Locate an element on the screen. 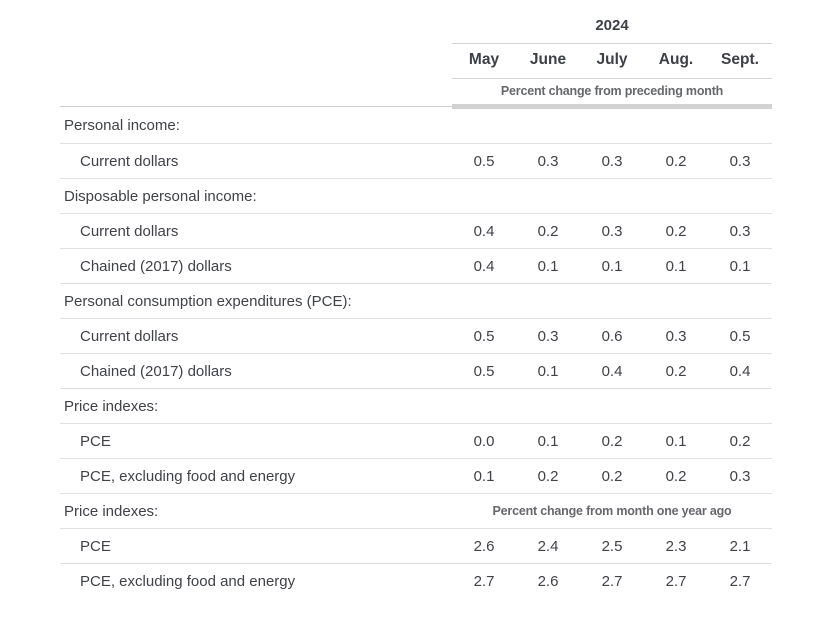 The width and height of the screenshot is (838, 628). table-row: Personal consumption expenditures (PCE): is located at coordinates (416, 301).